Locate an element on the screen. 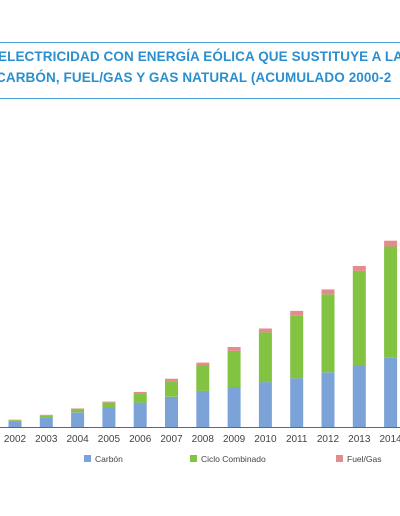 Image resolution: width=400 pixels, height=516 pixels. bar-carb-n-2011 is located at coordinates (297, 402).